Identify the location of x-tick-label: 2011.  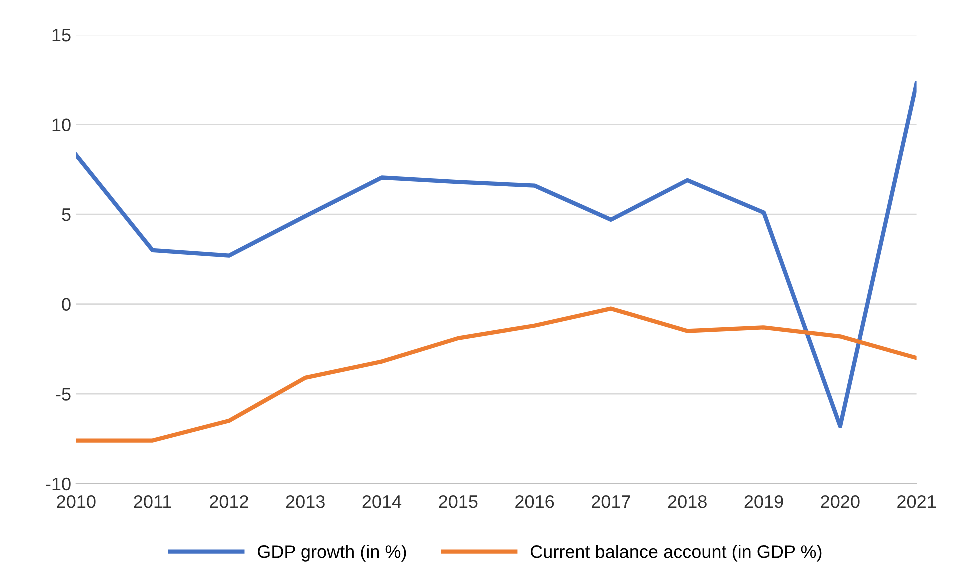
(153, 501).